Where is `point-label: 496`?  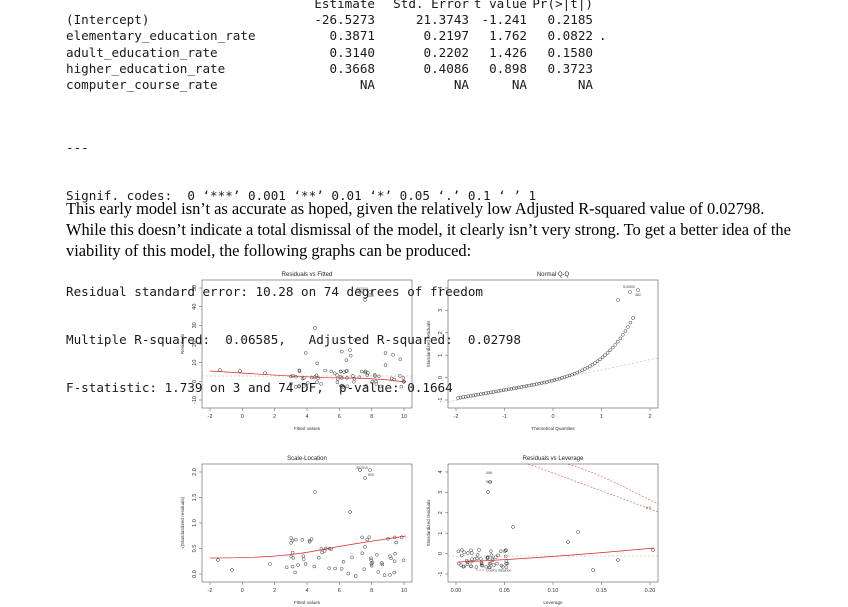
point-label: 496 is located at coordinates (489, 473).